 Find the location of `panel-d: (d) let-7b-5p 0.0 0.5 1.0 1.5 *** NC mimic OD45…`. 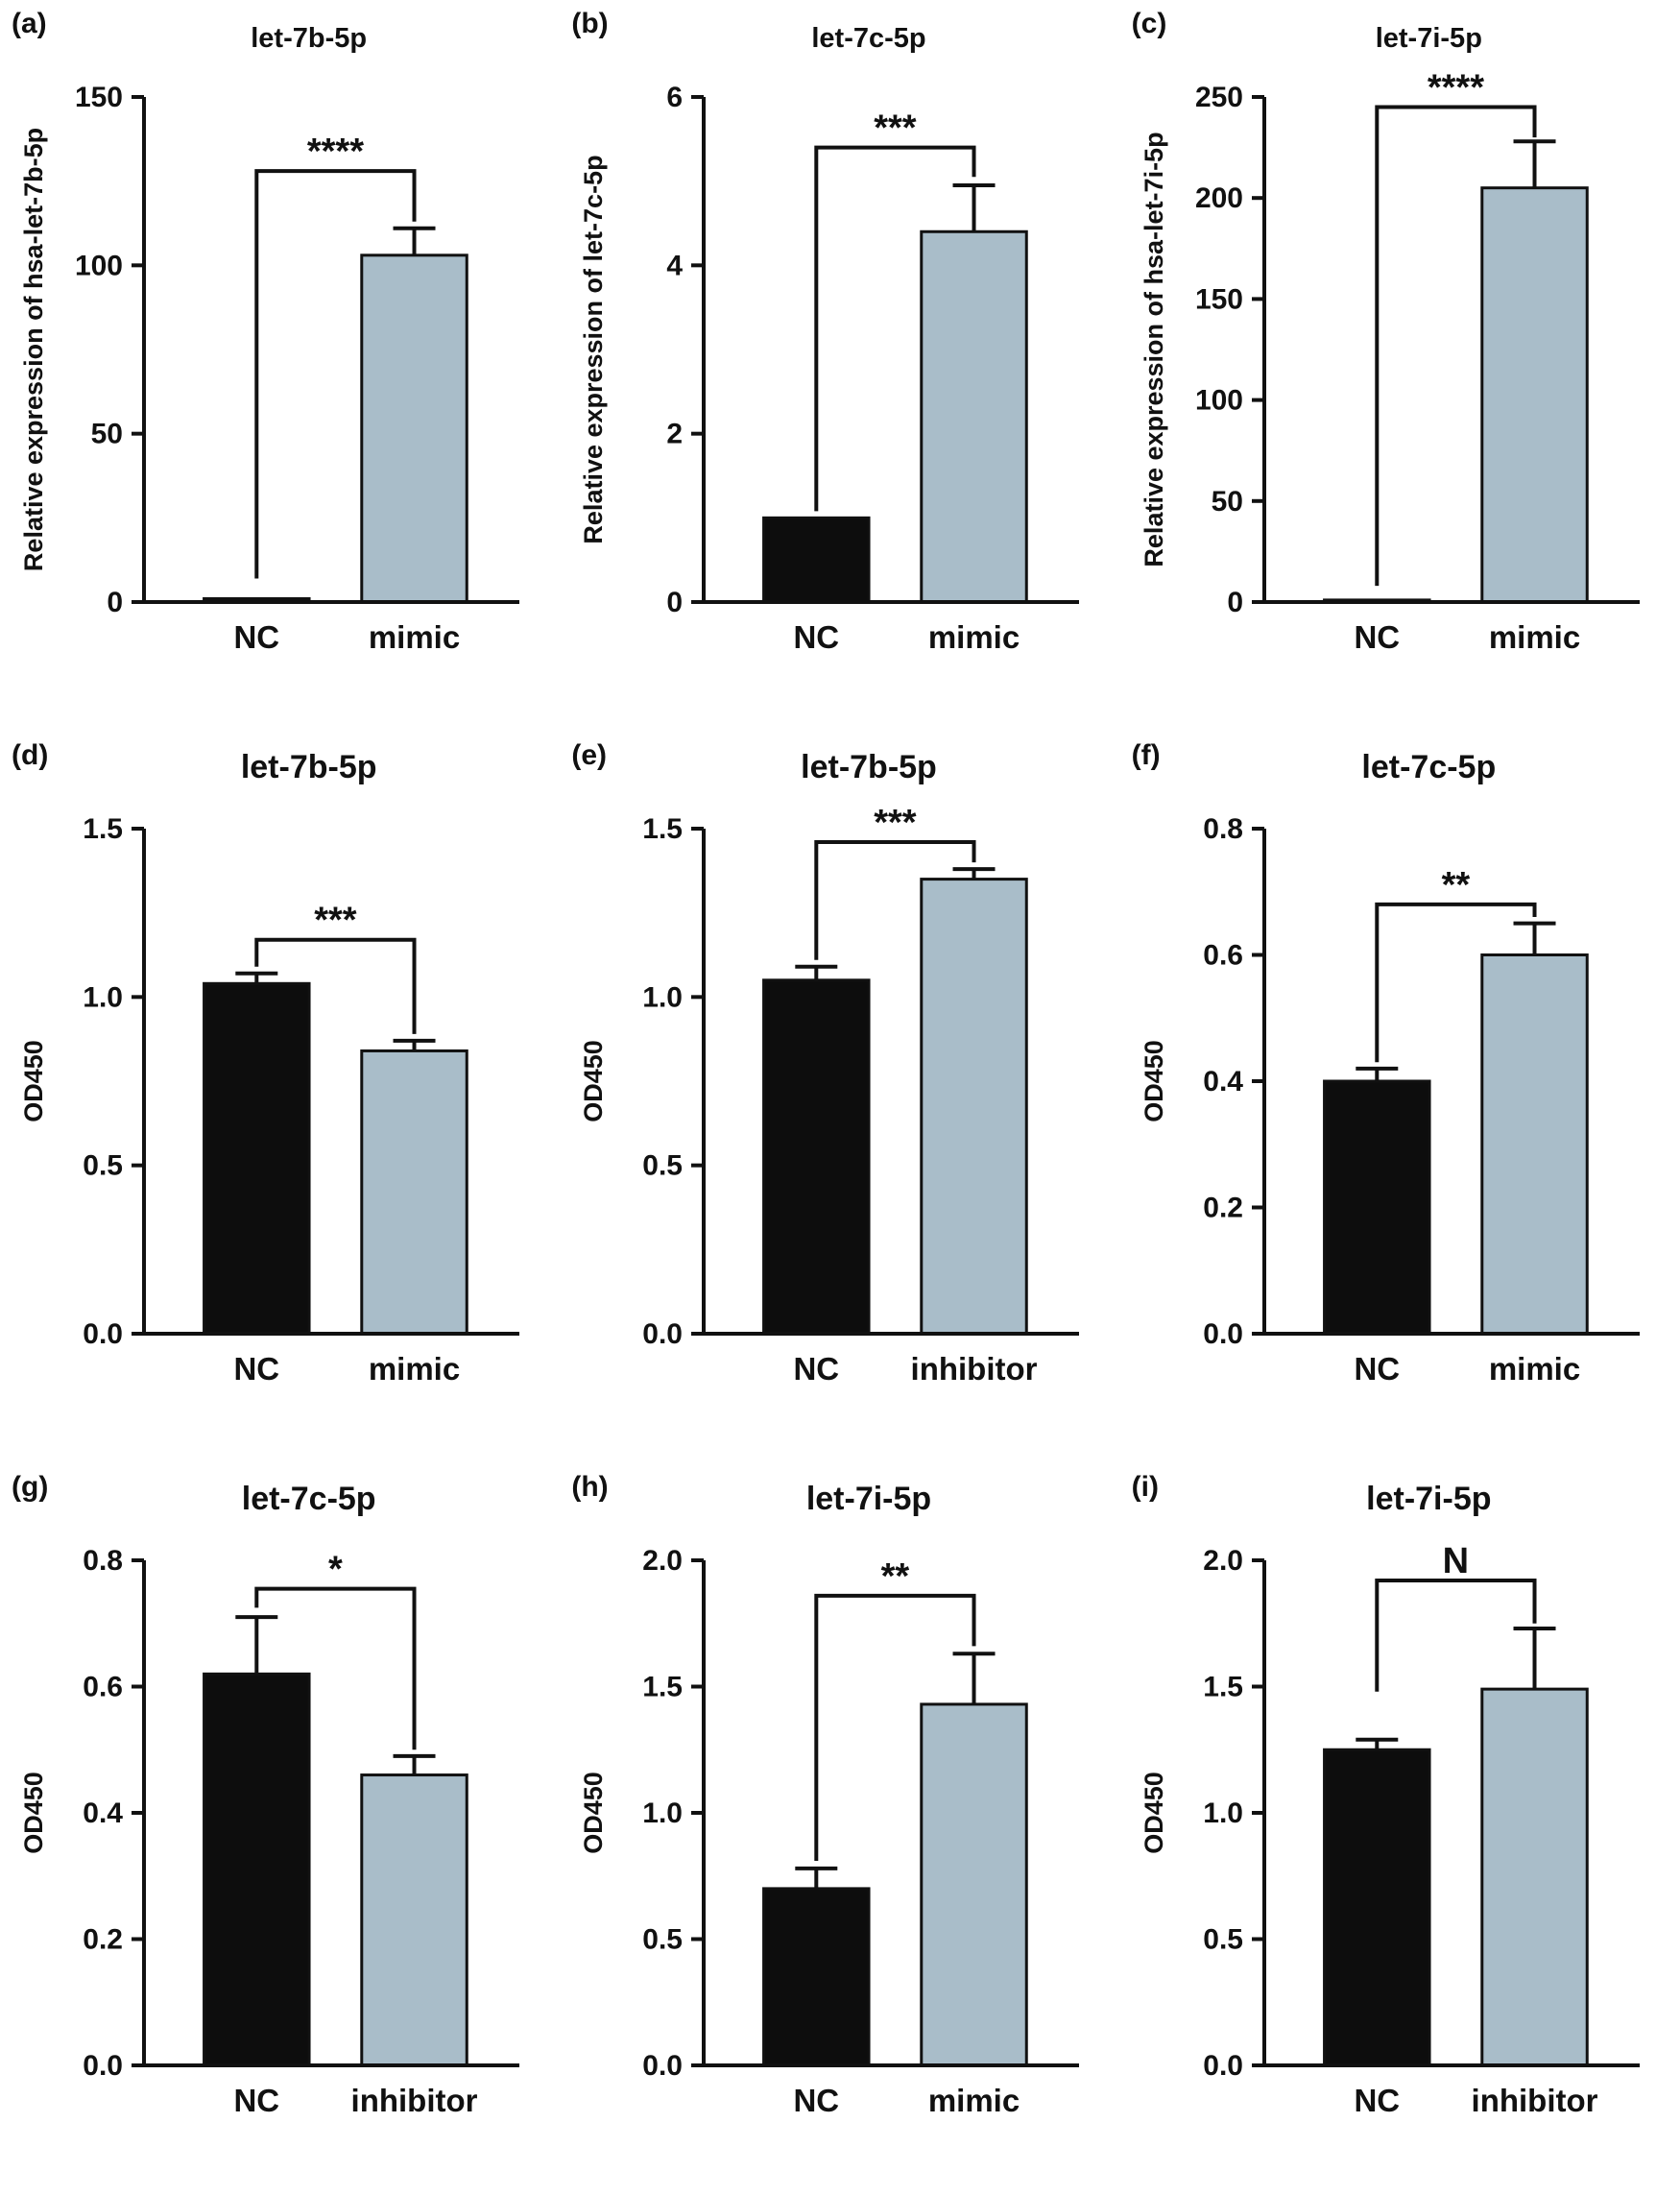

panel-d: (d) let-7b-5p 0.0 0.5 1.0 1.5 *** NC mimic OD45… is located at coordinates (280, 1097).